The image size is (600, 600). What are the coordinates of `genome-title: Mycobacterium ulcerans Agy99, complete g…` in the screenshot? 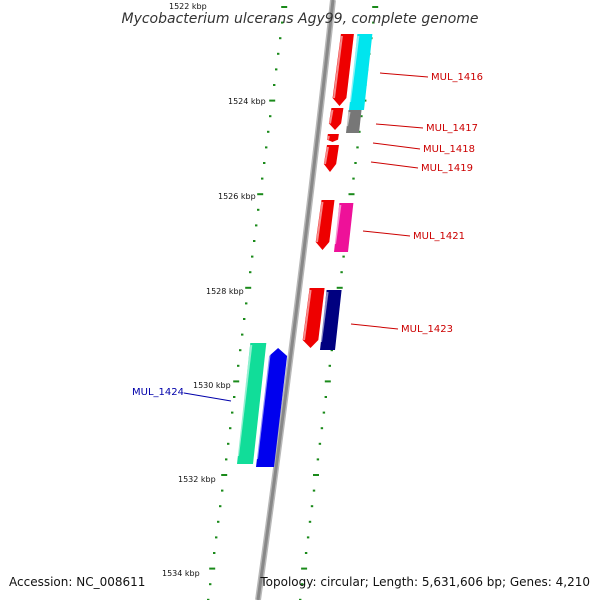 It's located at (299, 19).